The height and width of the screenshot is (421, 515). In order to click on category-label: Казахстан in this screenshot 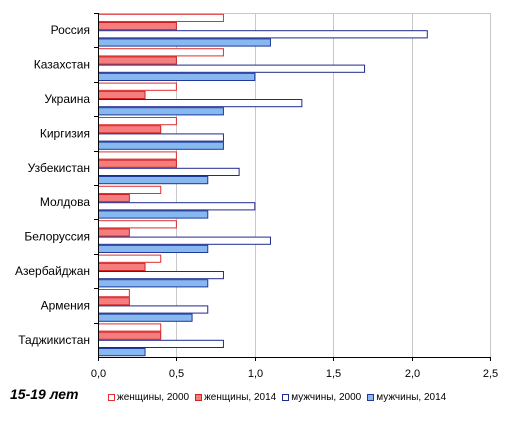, I will do `click(62, 65)`.